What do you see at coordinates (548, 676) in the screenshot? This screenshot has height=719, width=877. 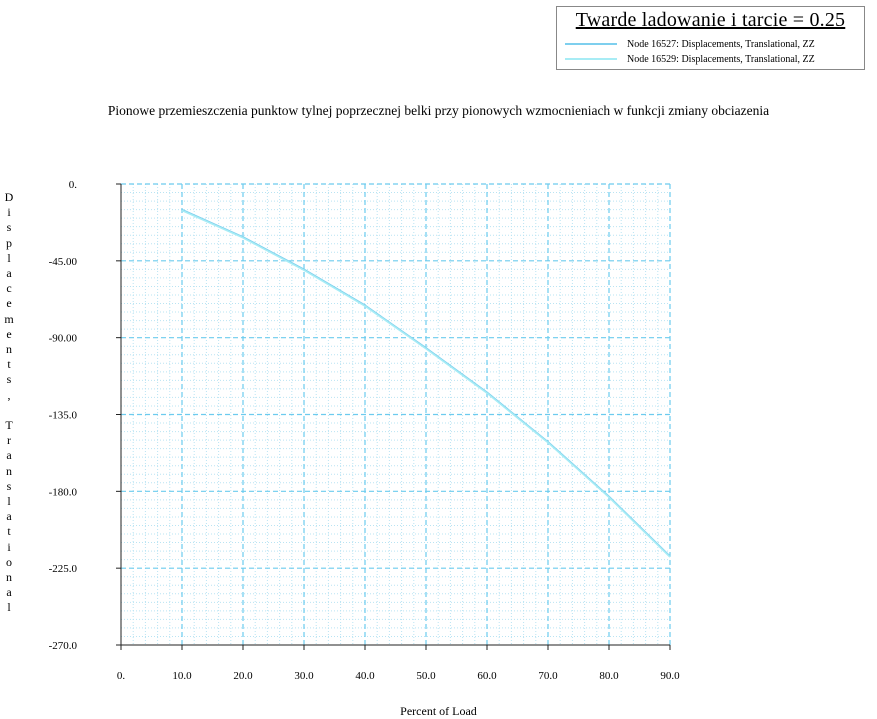 I see `x-tick-label: 70.0` at bounding box center [548, 676].